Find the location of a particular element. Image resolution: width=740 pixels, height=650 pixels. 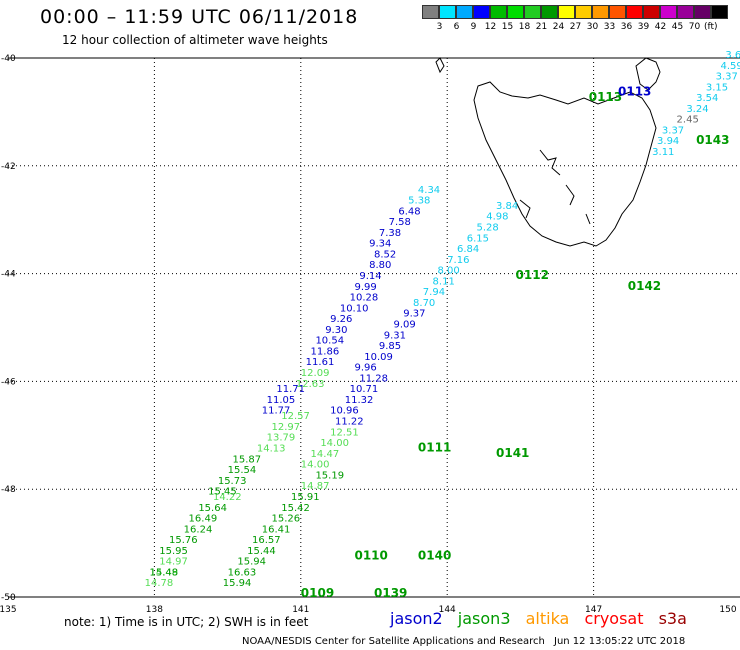

wave-height-value: 15.42 is located at coordinates (295, 508).